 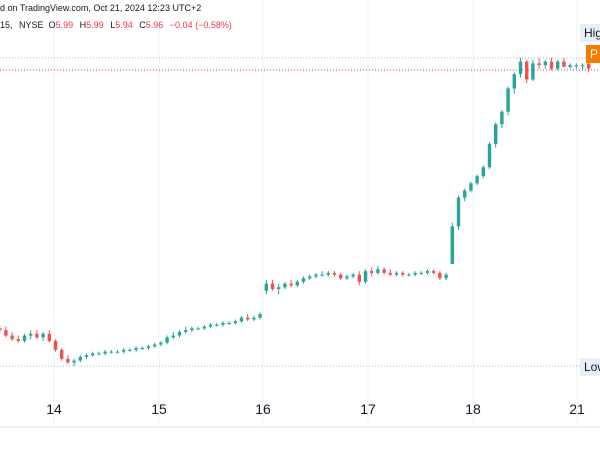 What do you see at coordinates (368, 409) in the screenshot?
I see `x-tick-label: 17` at bounding box center [368, 409].